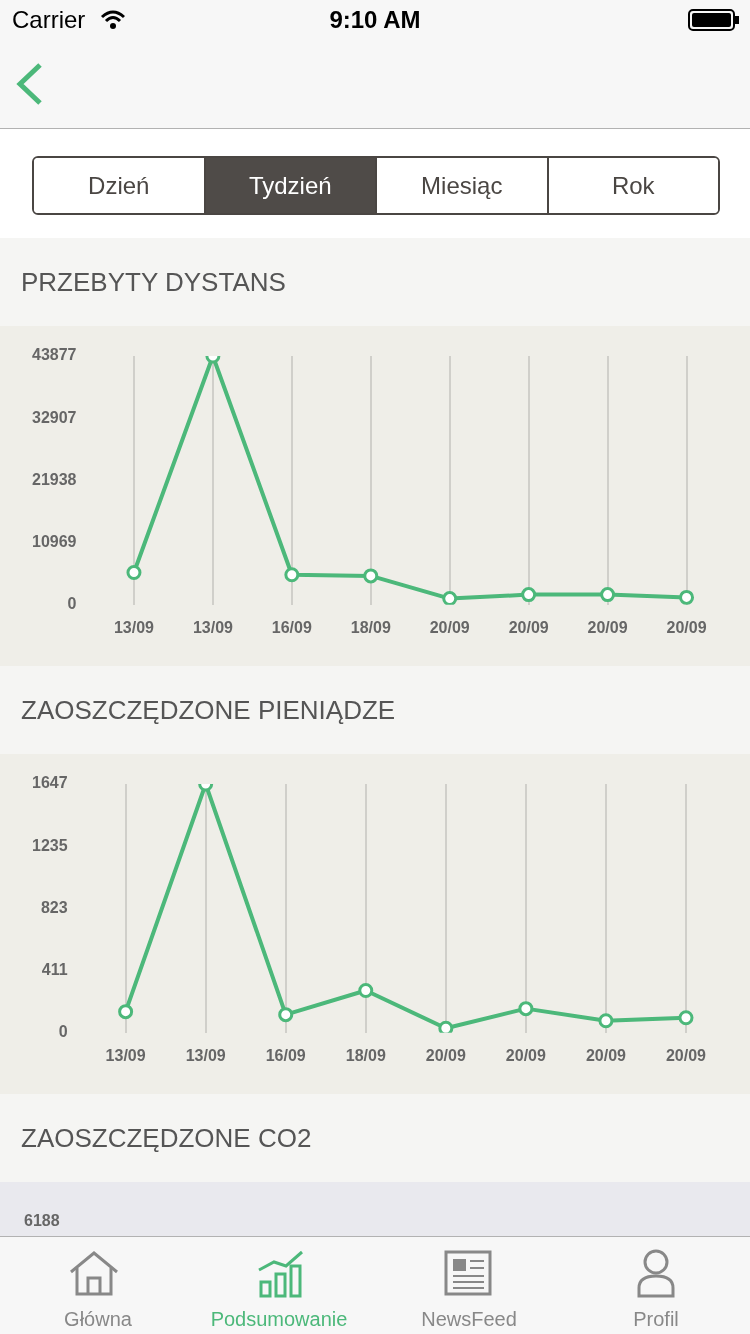  What do you see at coordinates (54, 542) in the screenshot?
I see `y-tick-label: 10969` at bounding box center [54, 542].